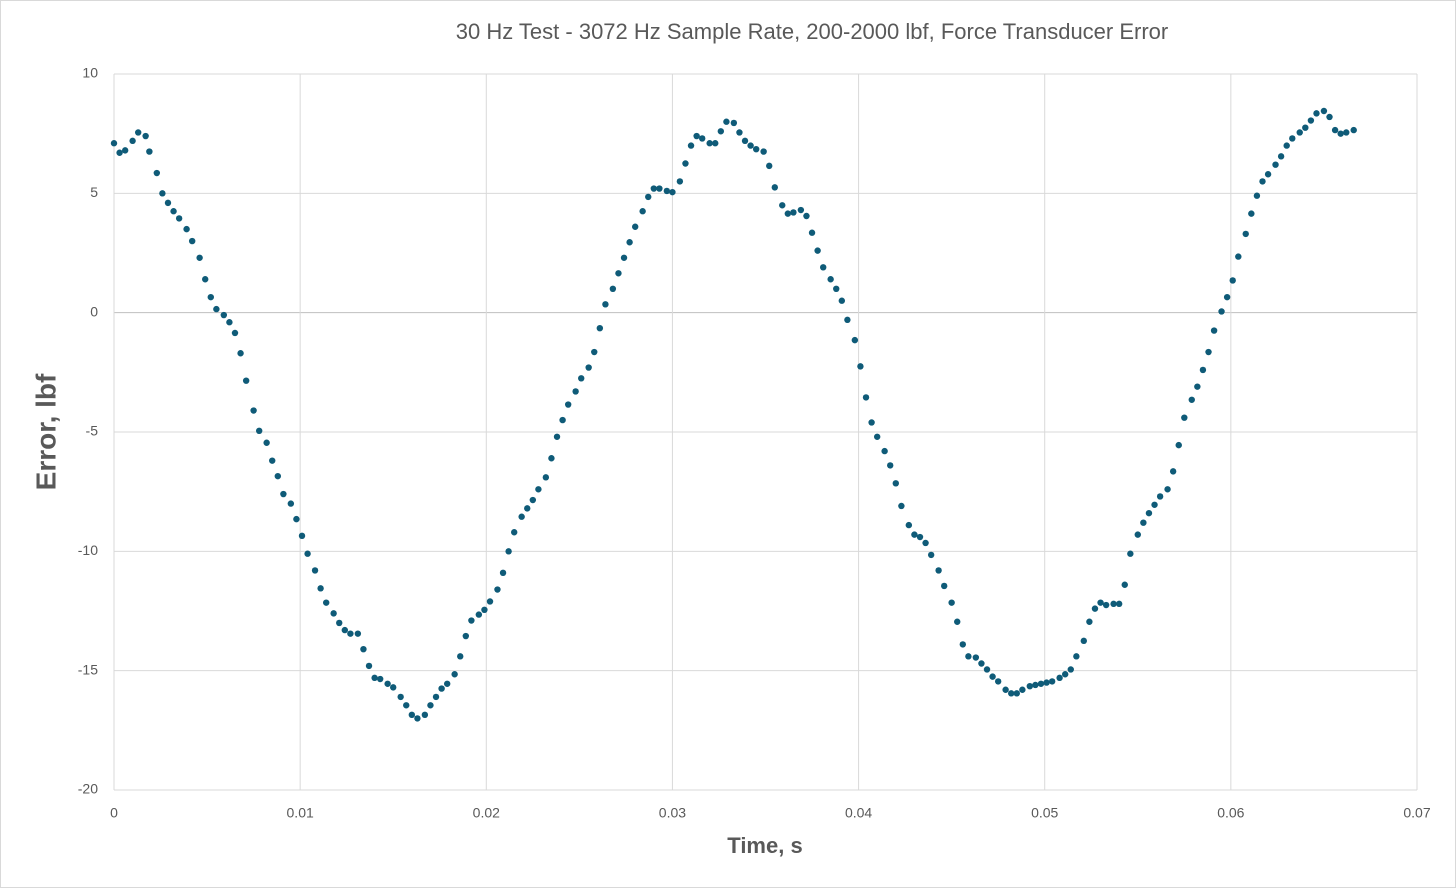 Image resolution: width=1456 pixels, height=888 pixels. What do you see at coordinates (92, 431) in the screenshot?
I see `y-tick-label: -5` at bounding box center [92, 431].